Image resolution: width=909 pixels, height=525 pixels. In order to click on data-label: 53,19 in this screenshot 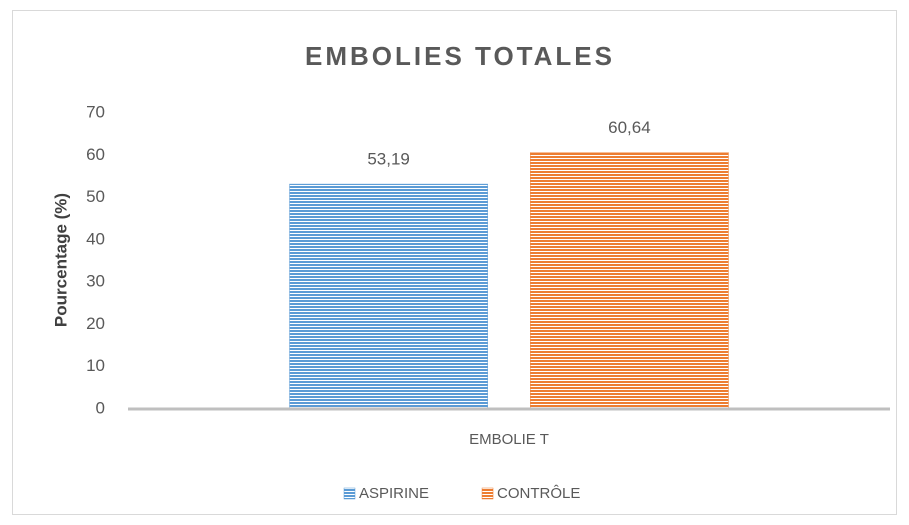, I will do `click(388, 159)`.